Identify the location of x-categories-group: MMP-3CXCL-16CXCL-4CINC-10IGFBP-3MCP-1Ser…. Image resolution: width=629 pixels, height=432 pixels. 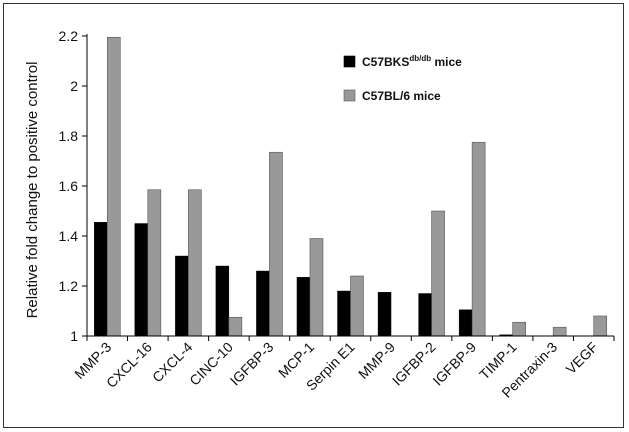
(342, 368).